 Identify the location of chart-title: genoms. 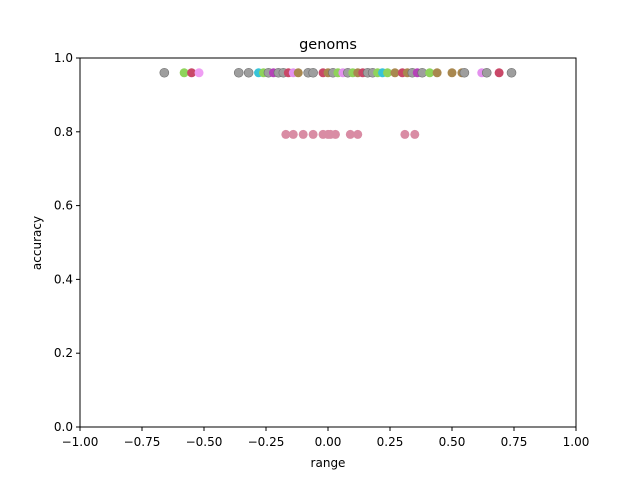
(328, 45).